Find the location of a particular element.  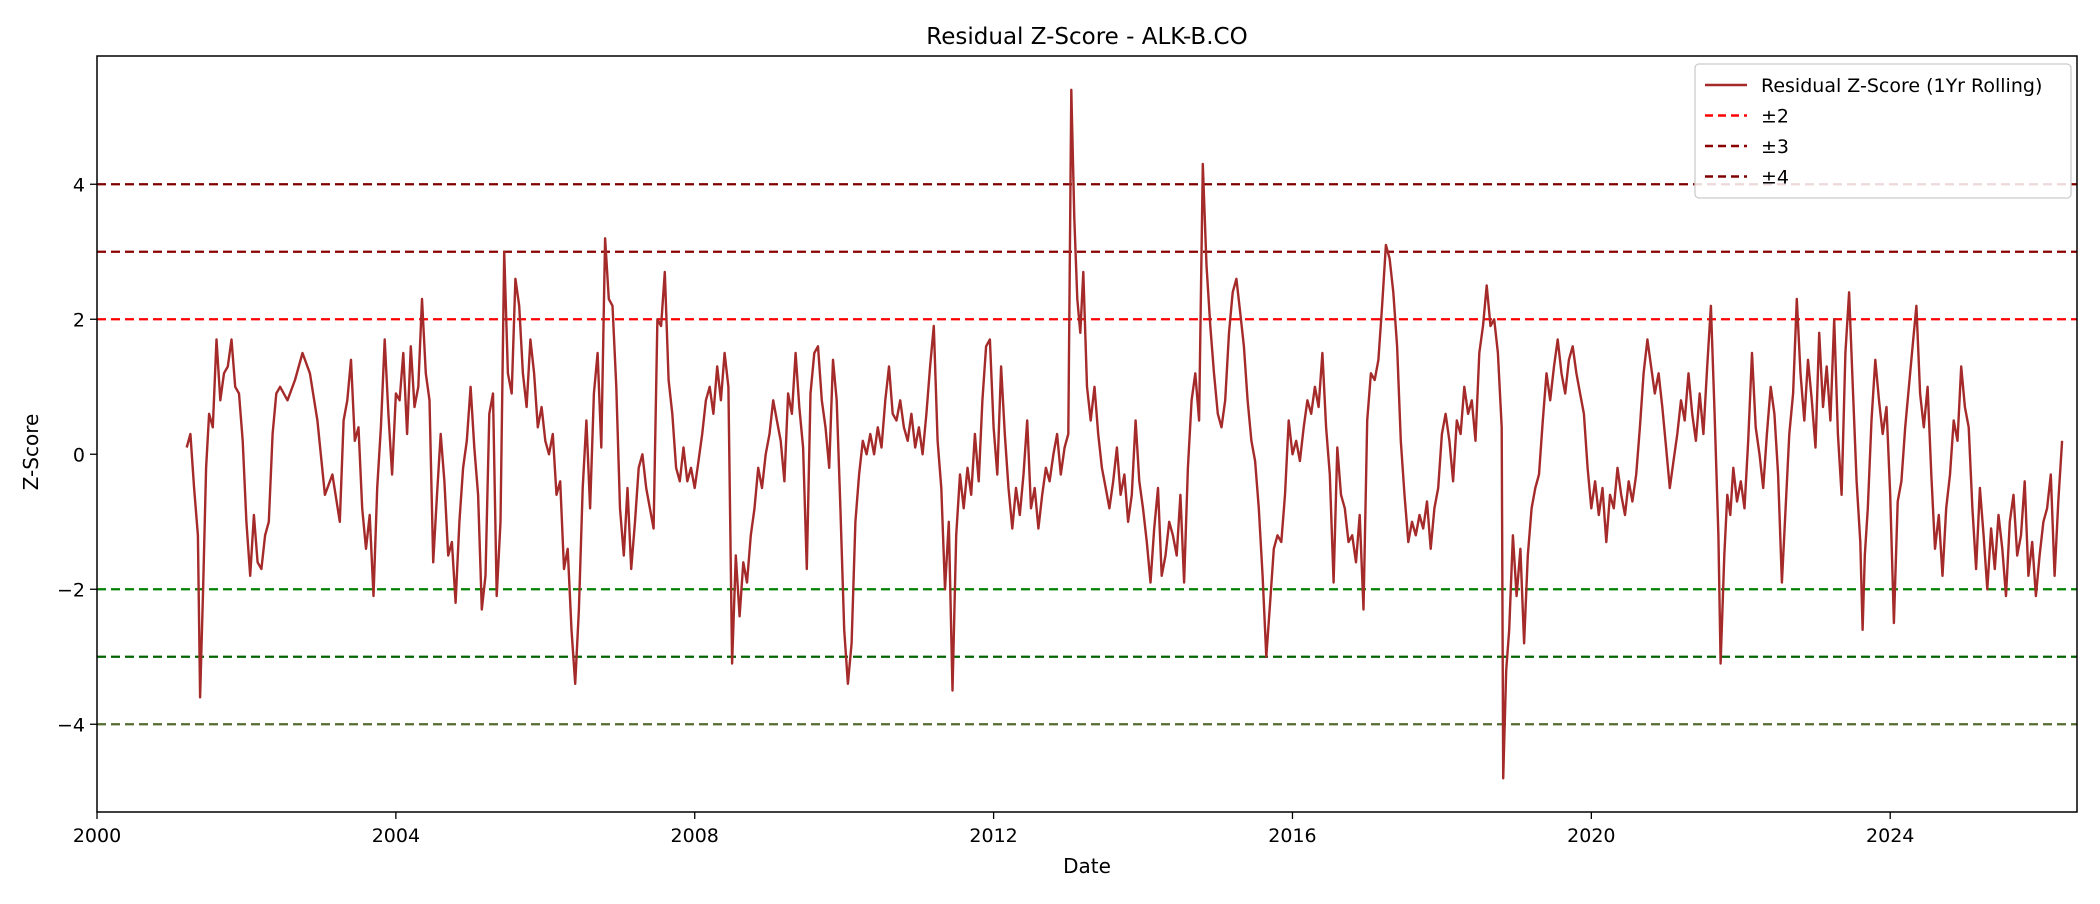

legend-box is located at coordinates (1883, 131).